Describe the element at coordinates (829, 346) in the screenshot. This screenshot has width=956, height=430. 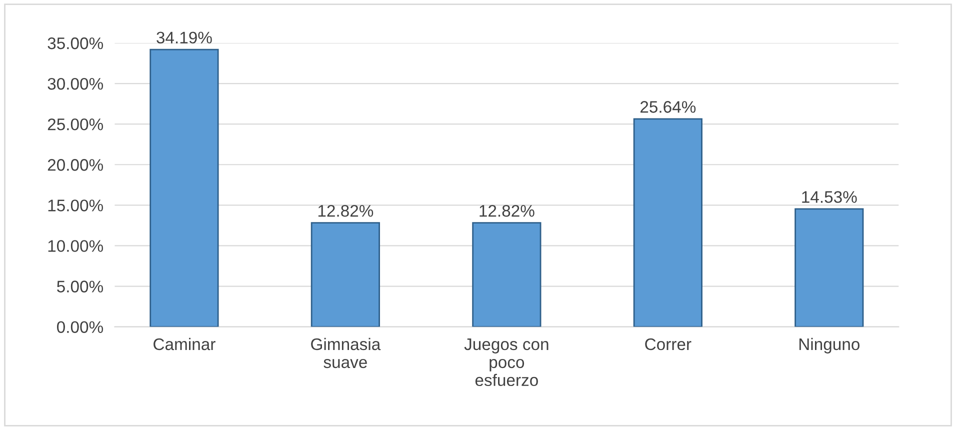
I see `x-tick-label: Ninguno` at that location.